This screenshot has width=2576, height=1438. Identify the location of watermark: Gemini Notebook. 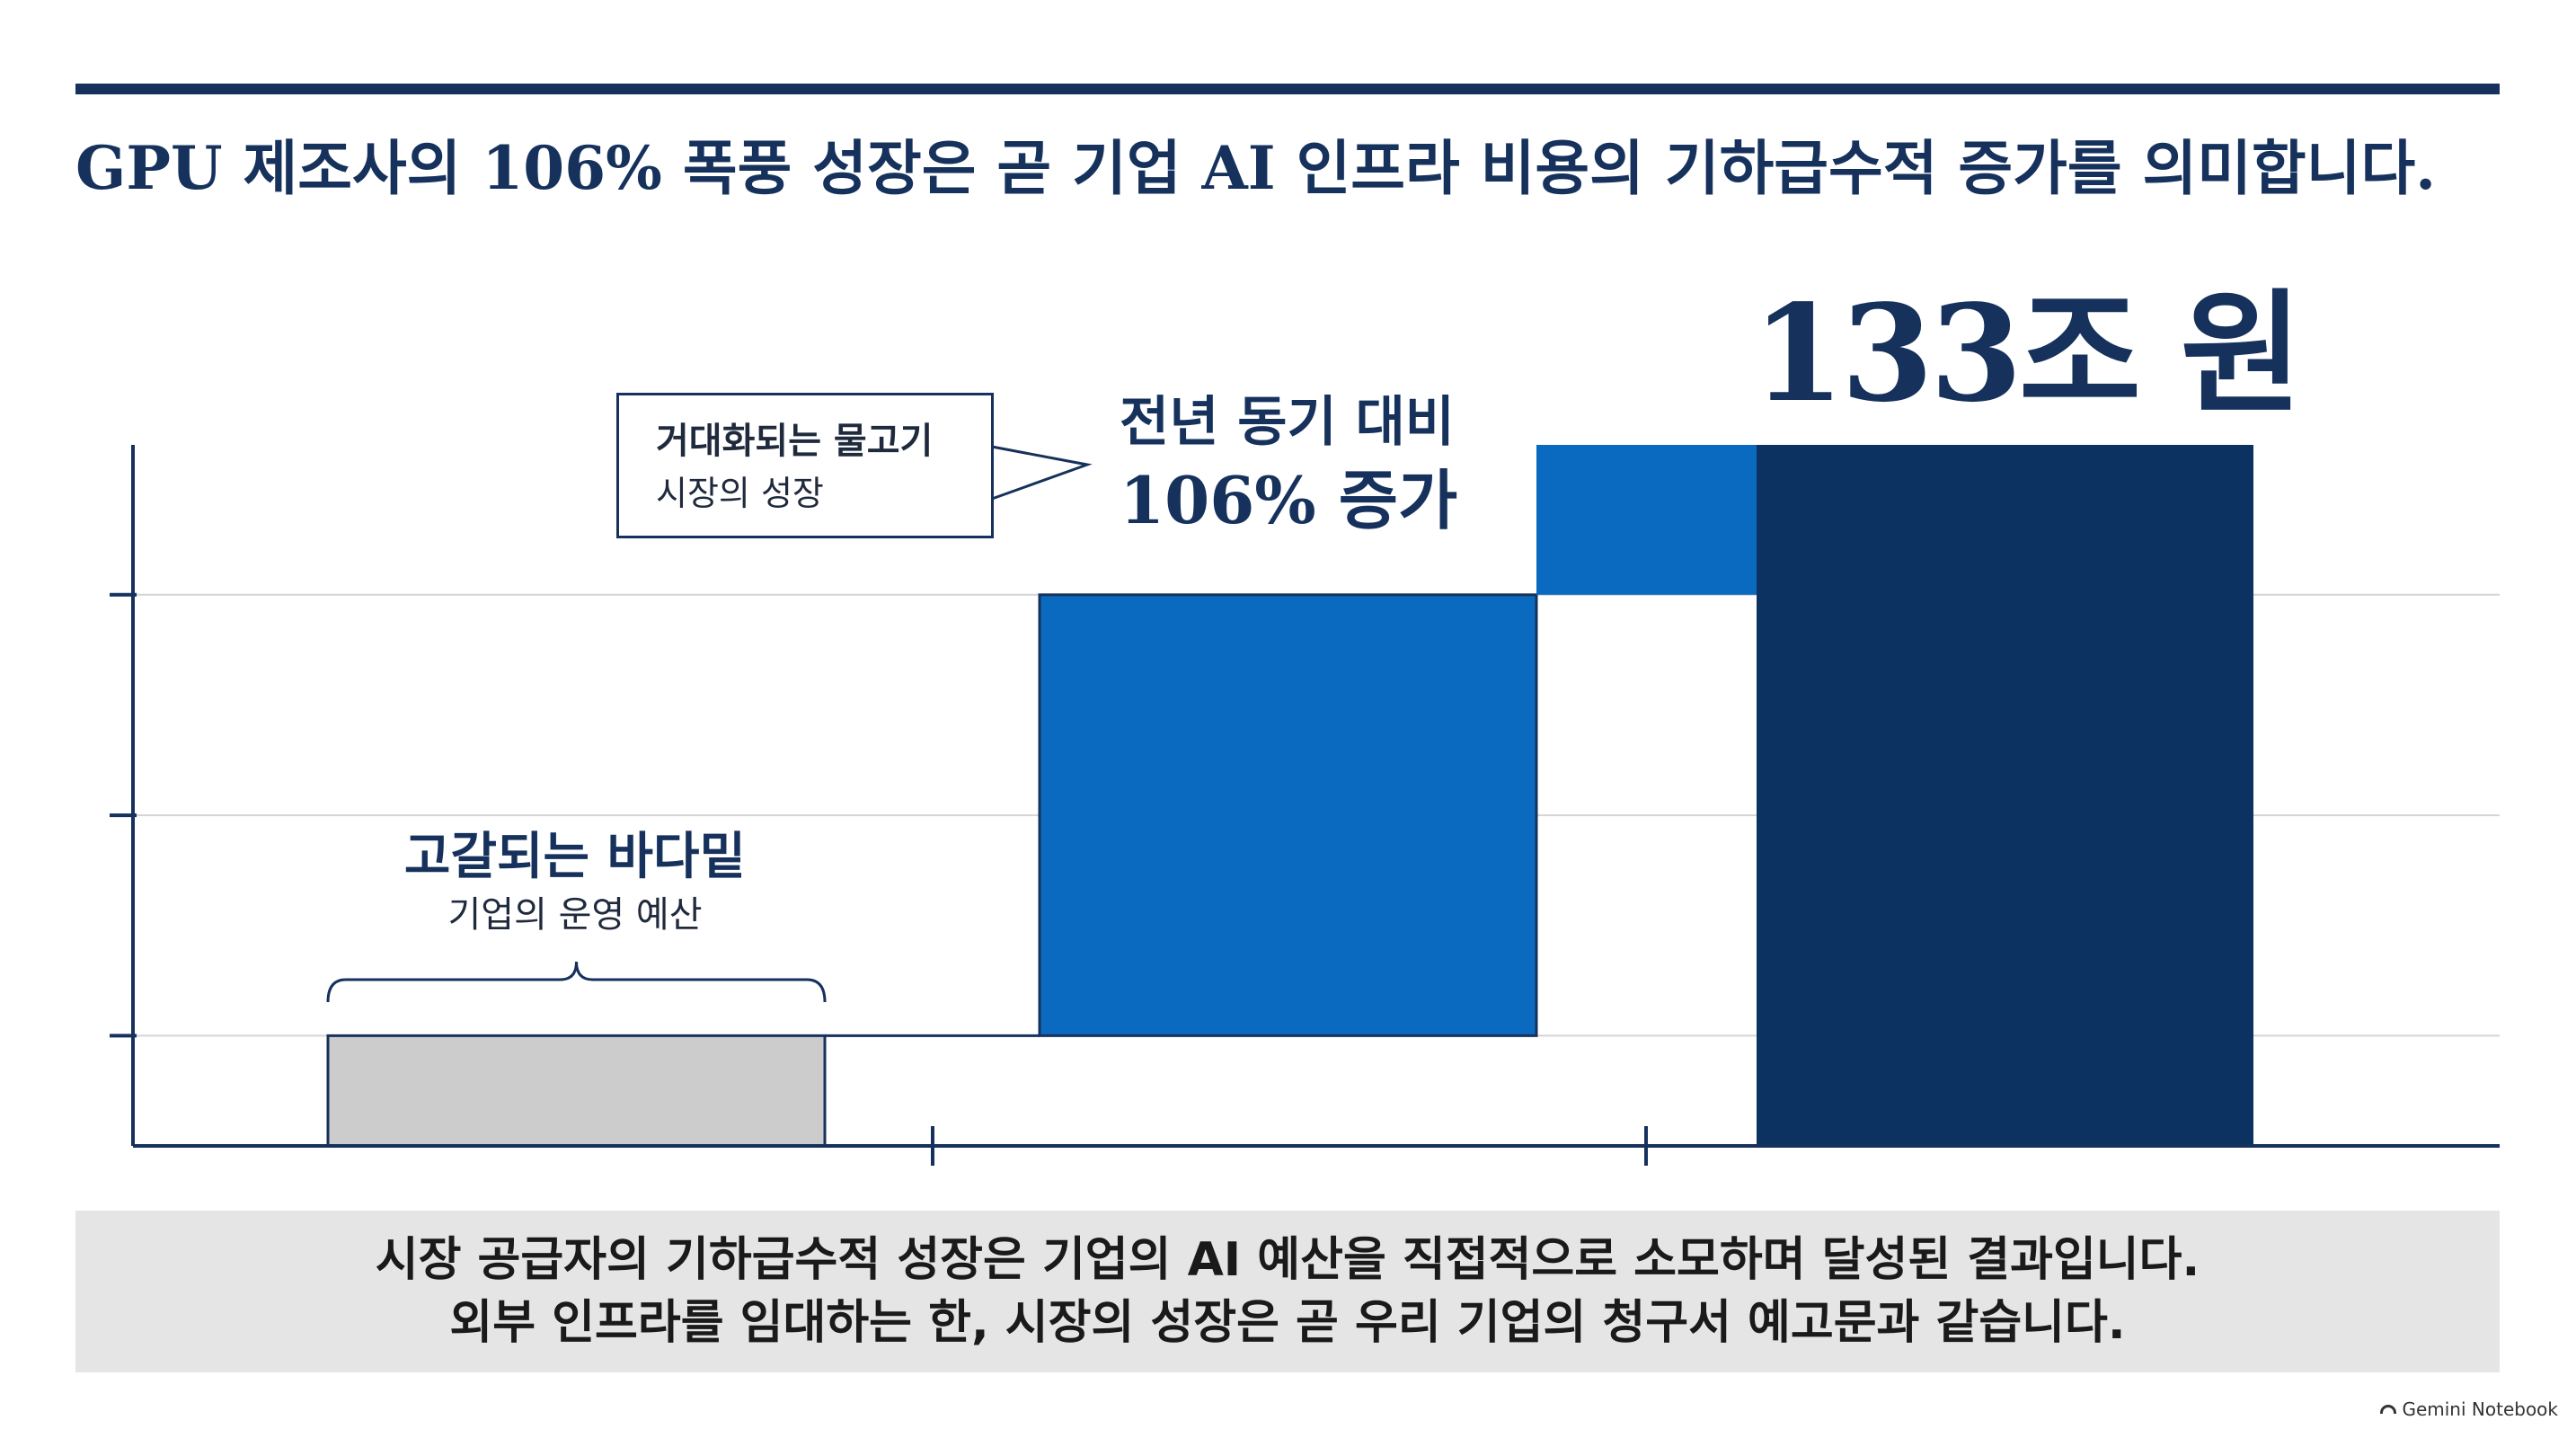
(2469, 1409).